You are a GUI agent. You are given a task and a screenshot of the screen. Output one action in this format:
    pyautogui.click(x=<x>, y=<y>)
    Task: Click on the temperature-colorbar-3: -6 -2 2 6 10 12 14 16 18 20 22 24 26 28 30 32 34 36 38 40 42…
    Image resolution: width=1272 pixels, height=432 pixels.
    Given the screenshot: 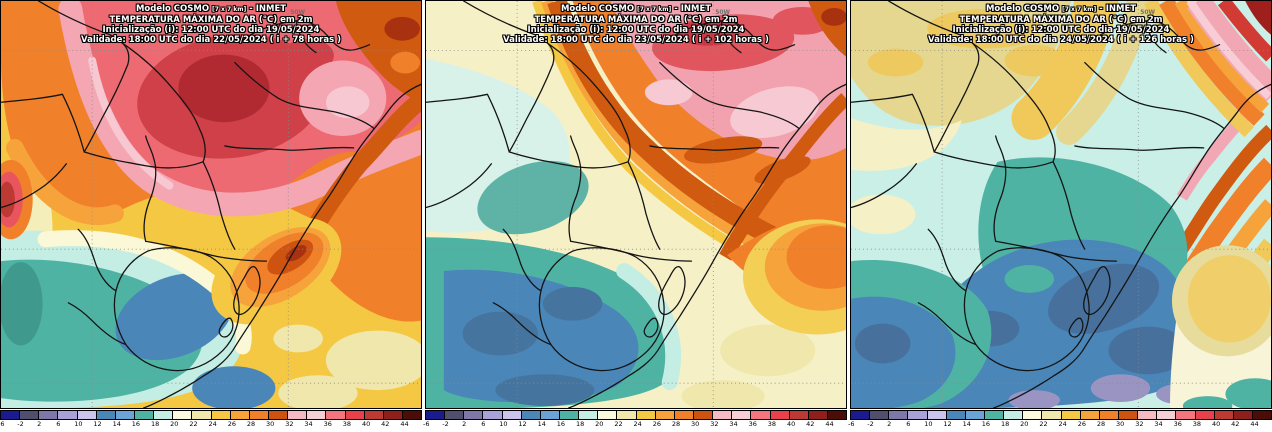 What is the action you would take?
    pyautogui.click(x=1060, y=420)
    